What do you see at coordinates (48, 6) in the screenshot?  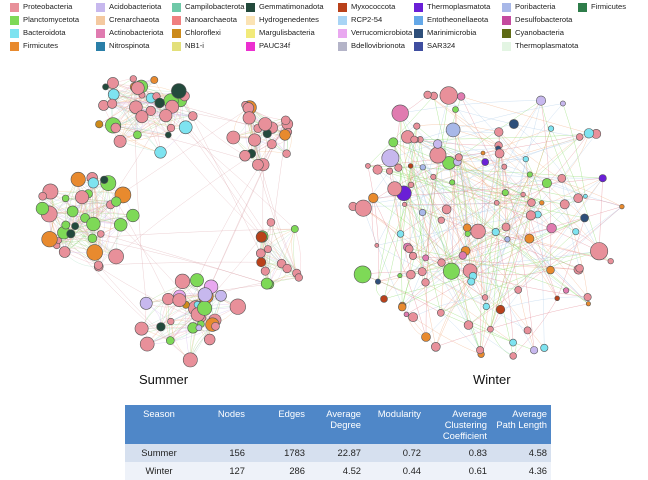 I see `legend-label: Proteobacteria` at bounding box center [48, 6].